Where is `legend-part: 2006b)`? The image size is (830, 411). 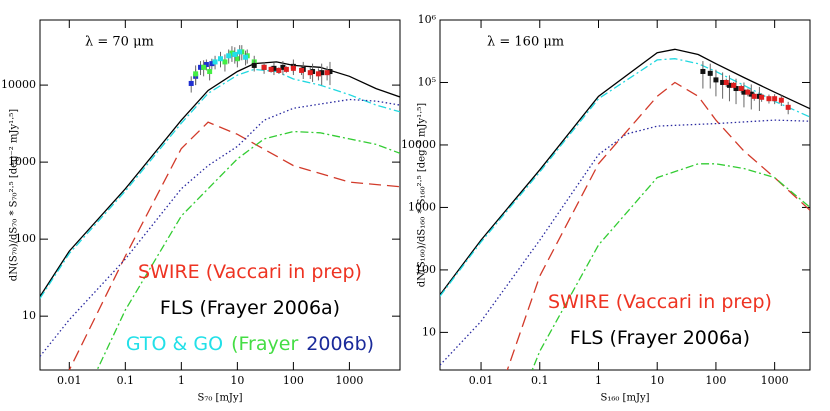 legend-part: 2006b) is located at coordinates (340, 344).